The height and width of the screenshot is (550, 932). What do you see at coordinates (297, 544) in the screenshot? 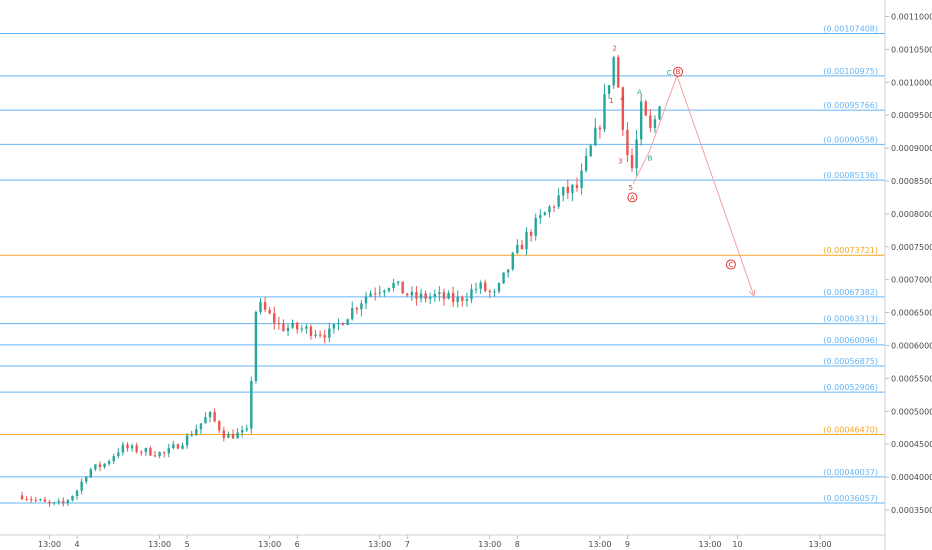
I see `time-axis-label: 6` at bounding box center [297, 544].